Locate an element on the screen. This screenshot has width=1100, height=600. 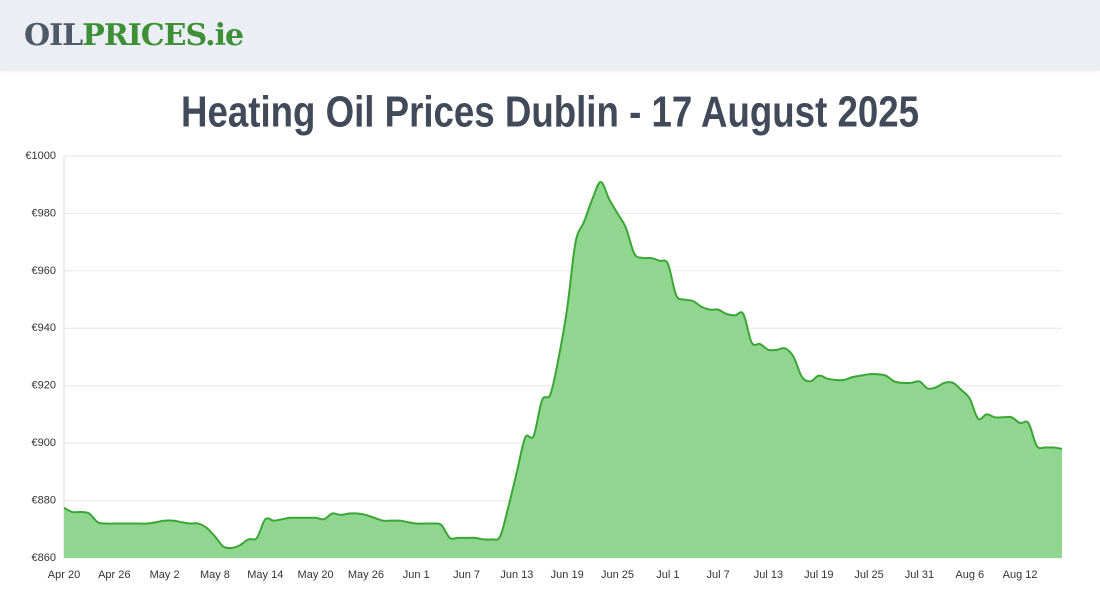
y-tick-label: €900 is located at coordinates (44, 443).